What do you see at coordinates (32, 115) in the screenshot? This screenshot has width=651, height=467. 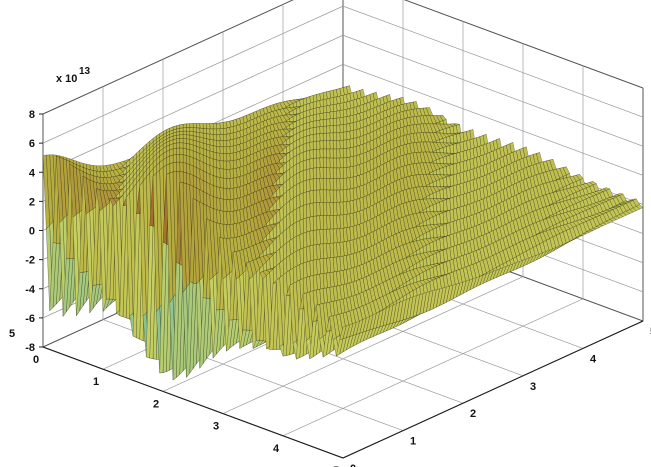 I see `z-tick-label: 8` at bounding box center [32, 115].